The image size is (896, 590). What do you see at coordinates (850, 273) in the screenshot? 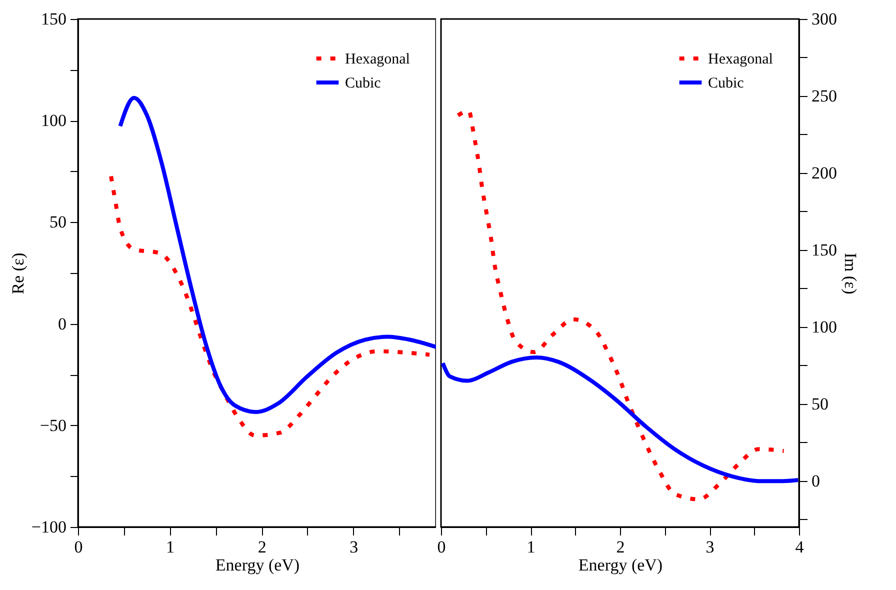
I see `y2-axis-title: Im (ε)` at bounding box center [850, 273].